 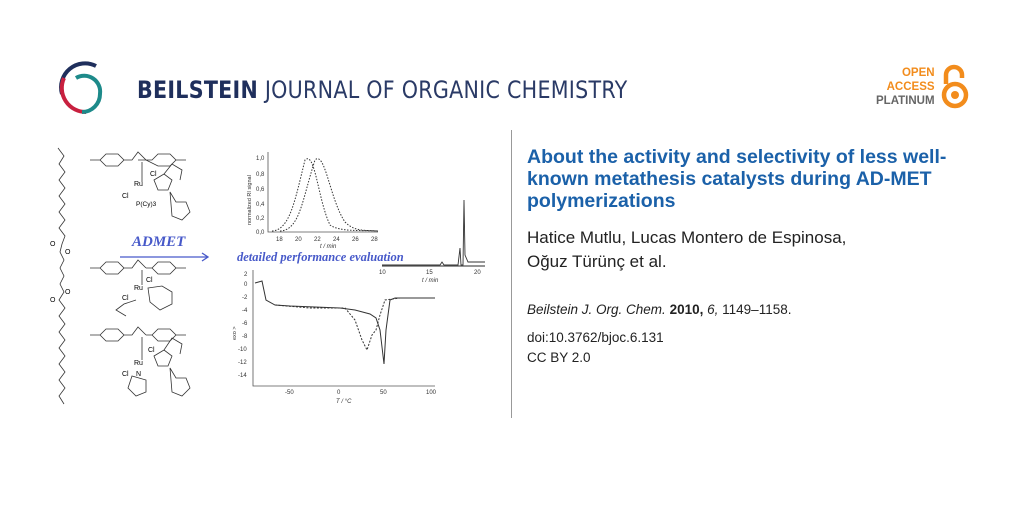 I want to click on oa-open: OPEN, so click(x=918, y=73).